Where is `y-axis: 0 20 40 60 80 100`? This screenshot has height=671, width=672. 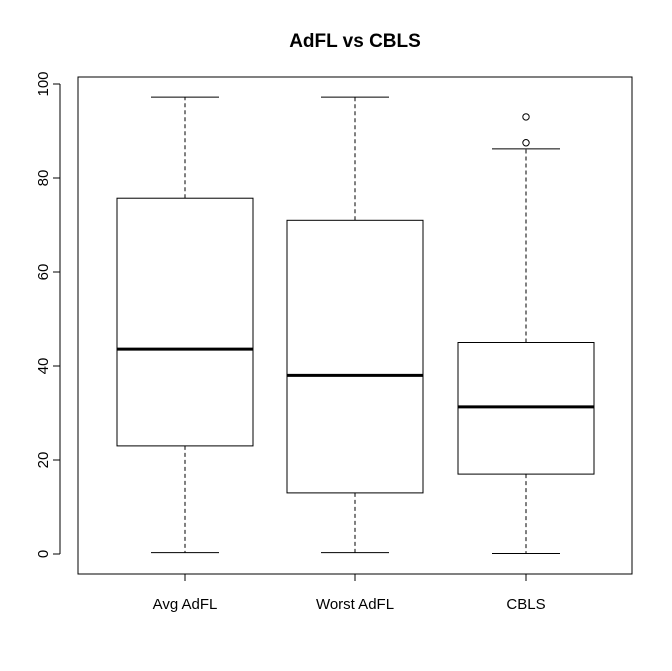
y-axis: 0 20 40 60 80 100 is located at coordinates (48, 314).